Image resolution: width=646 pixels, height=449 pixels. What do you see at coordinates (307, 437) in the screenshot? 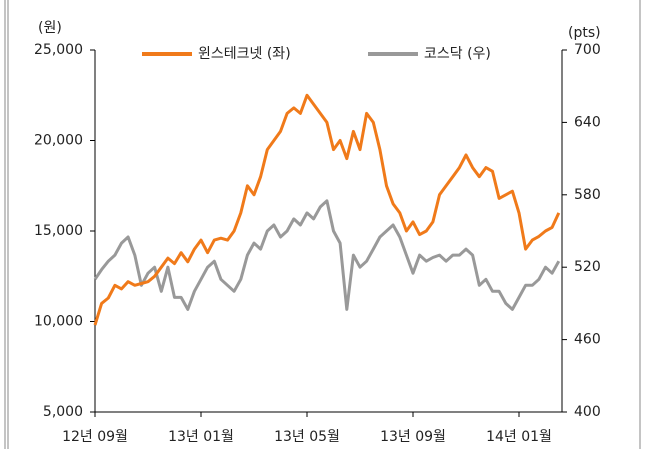
I see `x-tick-label: 13년 05월` at bounding box center [307, 437].